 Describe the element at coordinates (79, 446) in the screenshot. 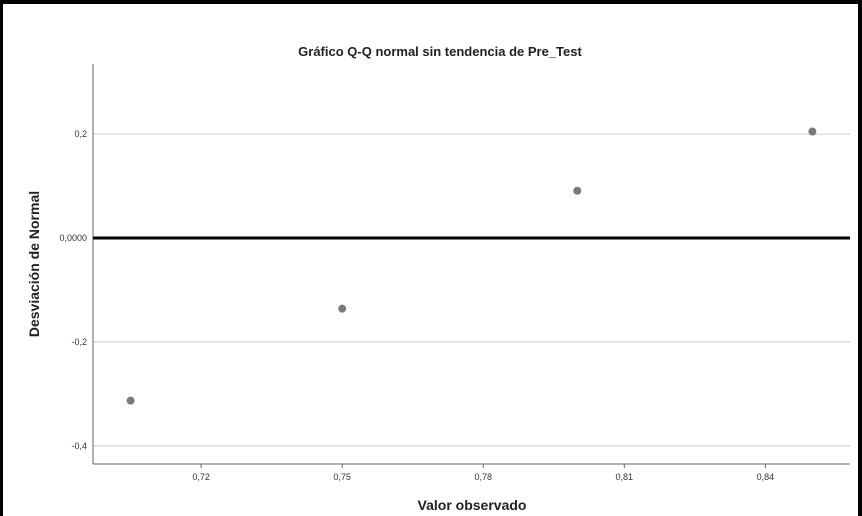

I see `y-tick-label: -0,4` at that location.